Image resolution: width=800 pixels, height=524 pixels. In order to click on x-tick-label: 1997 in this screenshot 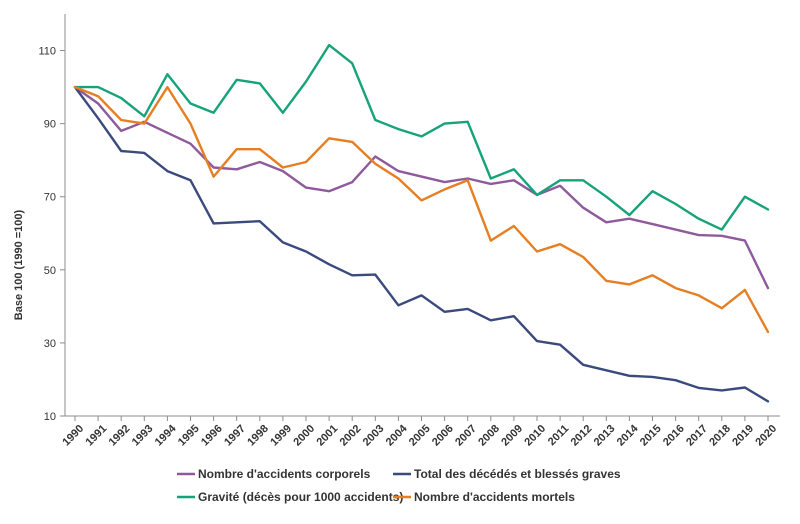, I will do `click(235, 436)`.